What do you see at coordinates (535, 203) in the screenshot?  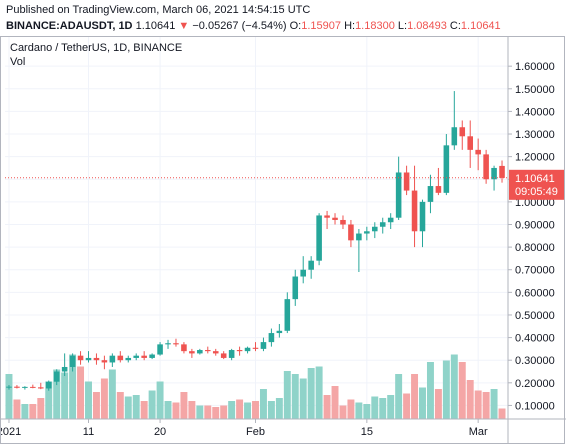 I see `y-tick-label: 1.00000` at bounding box center [535, 203].